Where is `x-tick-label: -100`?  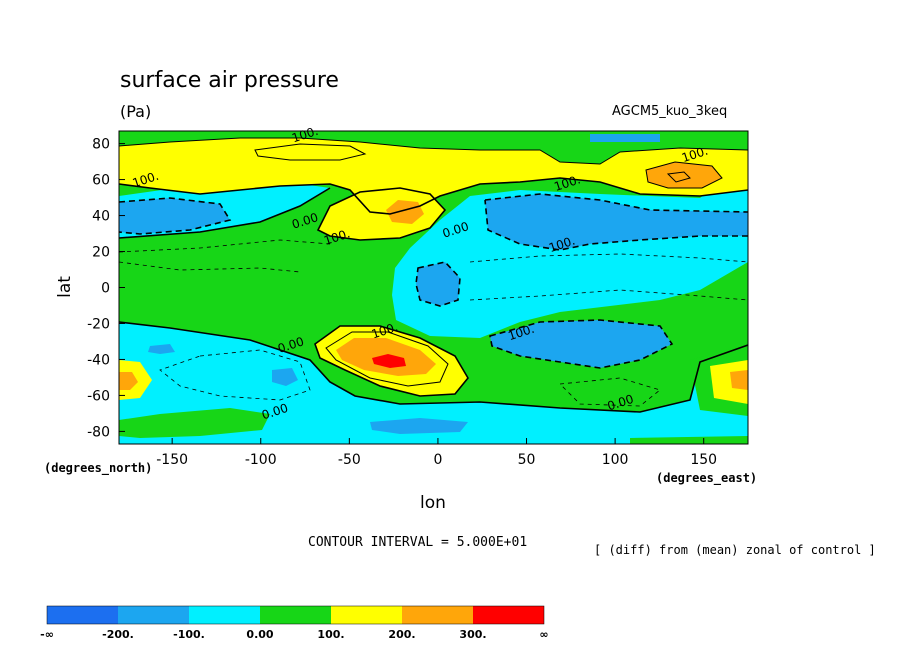
x-tick-label: -100 is located at coordinates (261, 460).